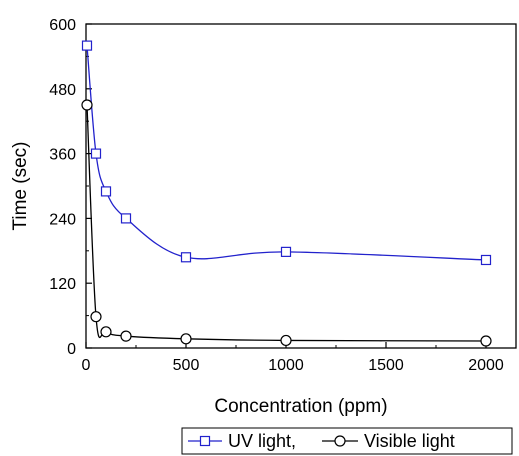 The image size is (519, 456). I want to click on legend: UV light, Visible light, so click(347, 441).